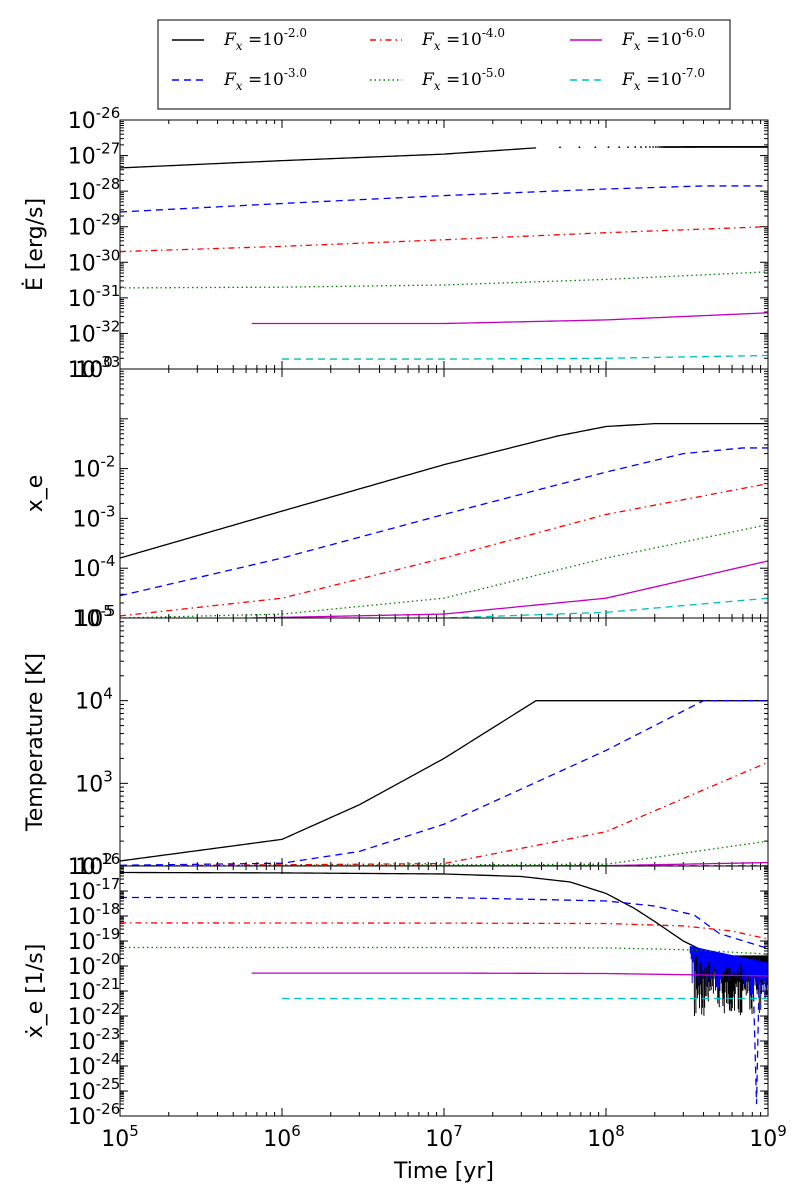 The image size is (800, 1200). What do you see at coordinates (35, 742) in the screenshot?
I see `y-axis-label: Temperature [K]` at bounding box center [35, 742].